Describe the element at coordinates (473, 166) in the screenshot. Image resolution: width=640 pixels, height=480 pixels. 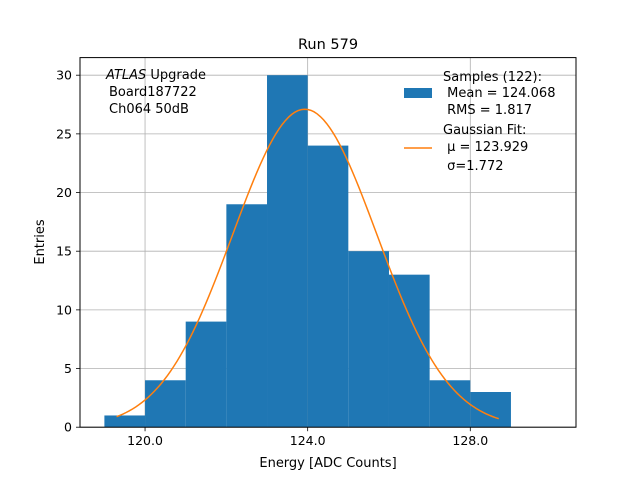
I see `legend-fit-sigma: σ=1.772` at that location.